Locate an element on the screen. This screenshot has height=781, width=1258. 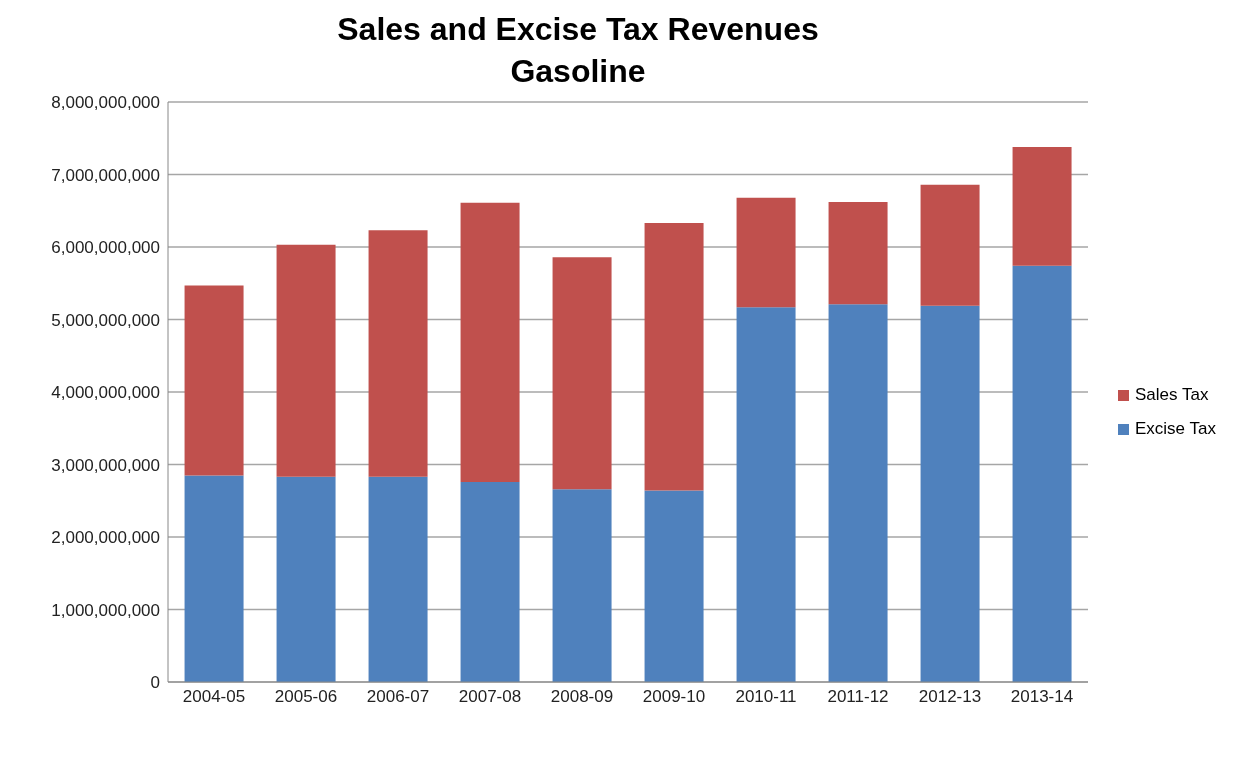
y-tick-label: 5,000,000,000 is located at coordinates (105, 320).